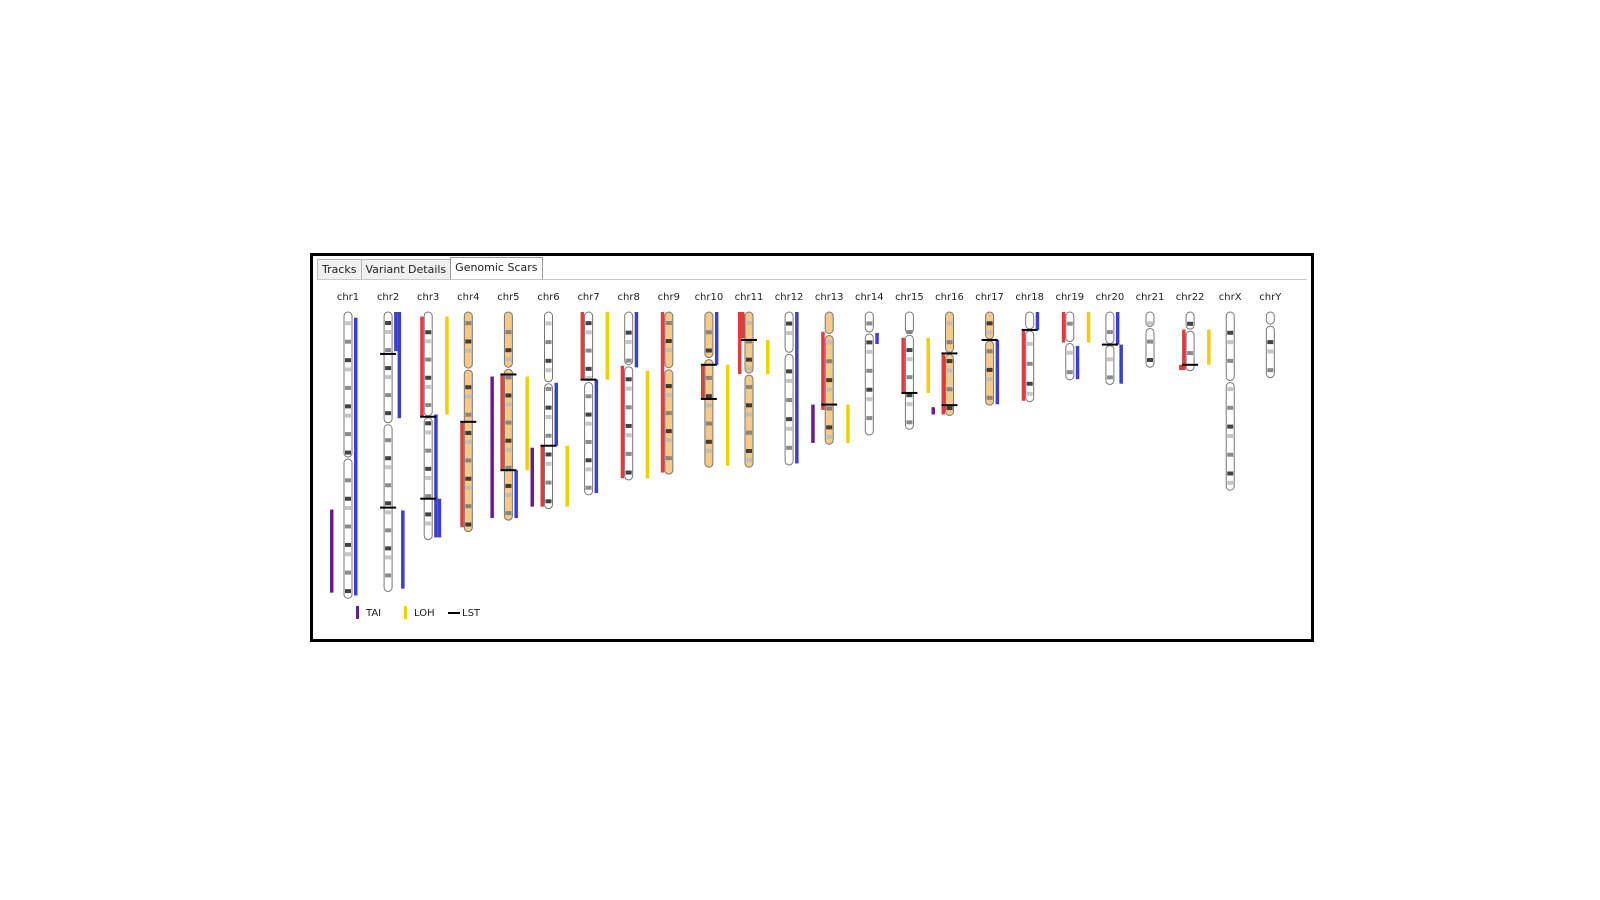  I want to click on loh-segment, so click(727, 415).